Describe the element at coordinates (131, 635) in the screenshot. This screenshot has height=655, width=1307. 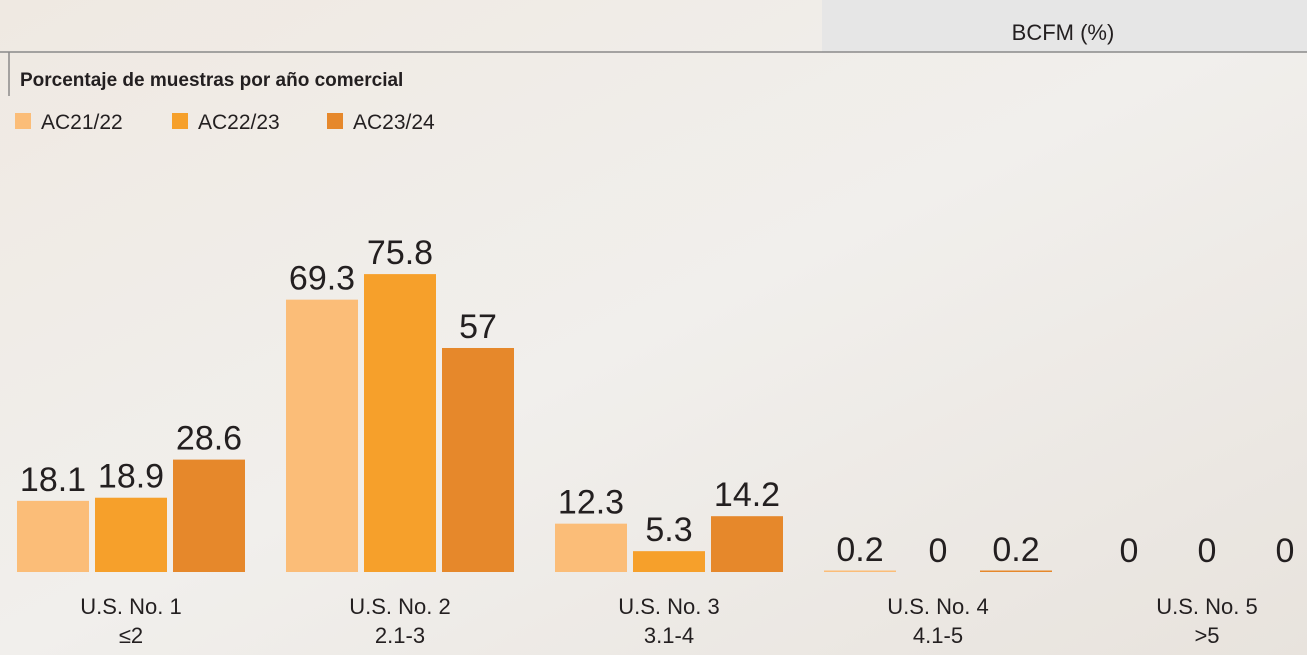
I see `x-tick-label: ≤2` at that location.